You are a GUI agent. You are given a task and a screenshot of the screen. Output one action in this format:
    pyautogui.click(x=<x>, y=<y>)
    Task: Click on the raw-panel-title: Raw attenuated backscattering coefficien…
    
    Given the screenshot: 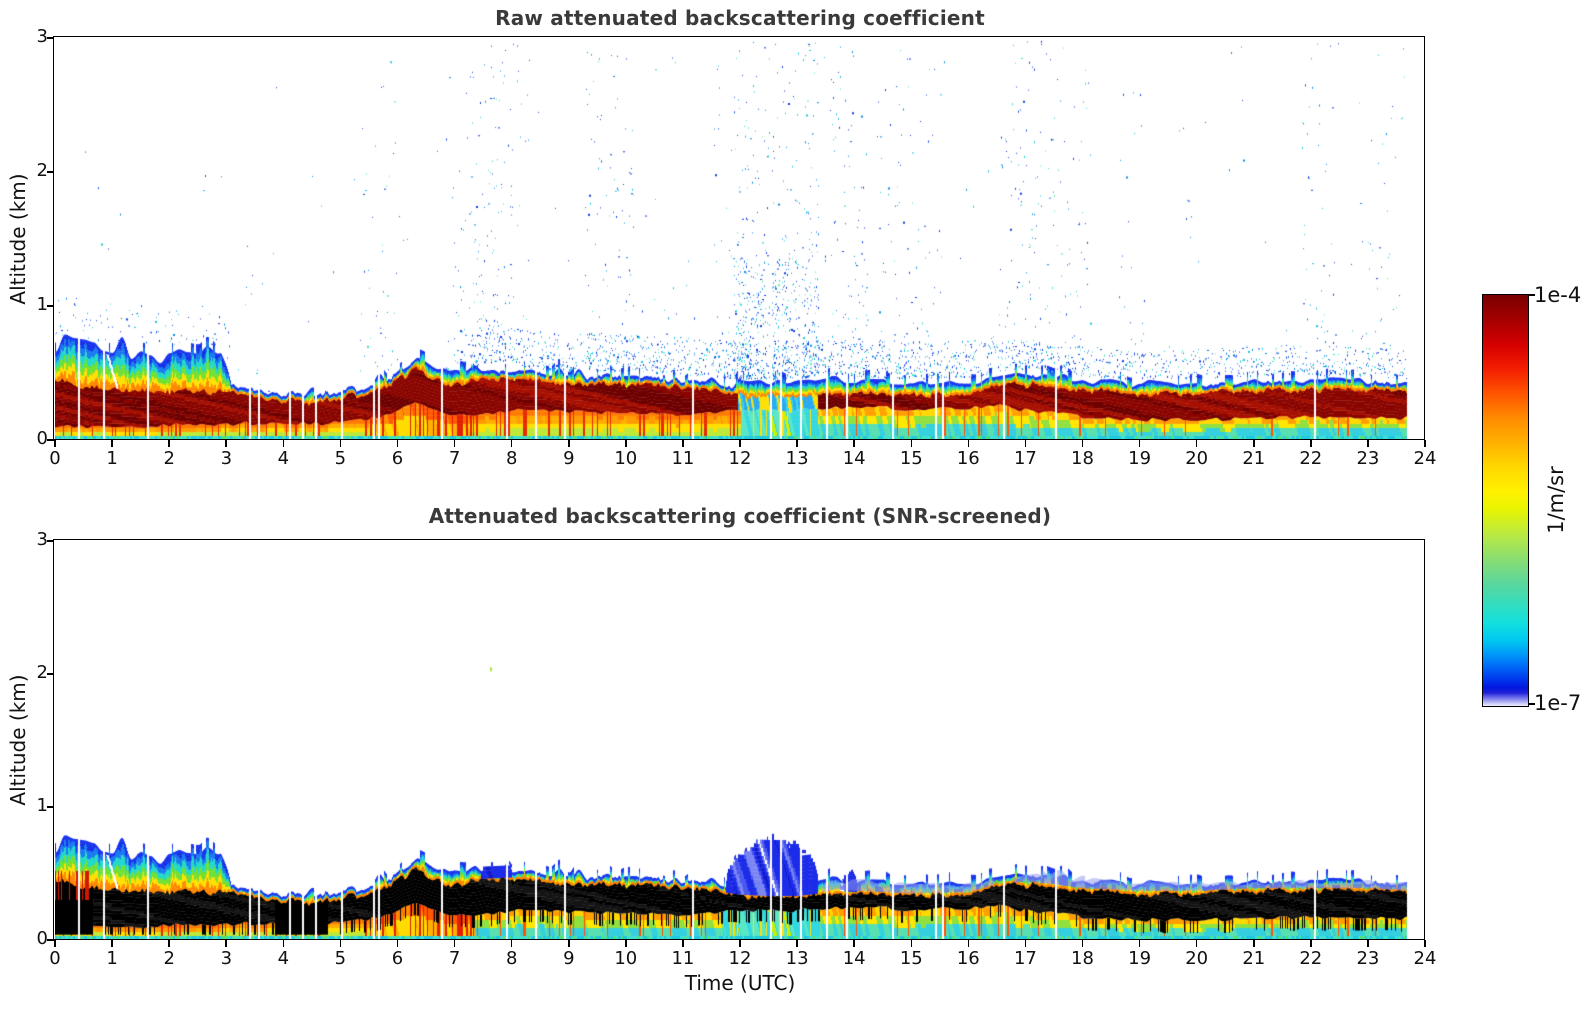 What is the action you would take?
    pyautogui.click(x=740, y=18)
    